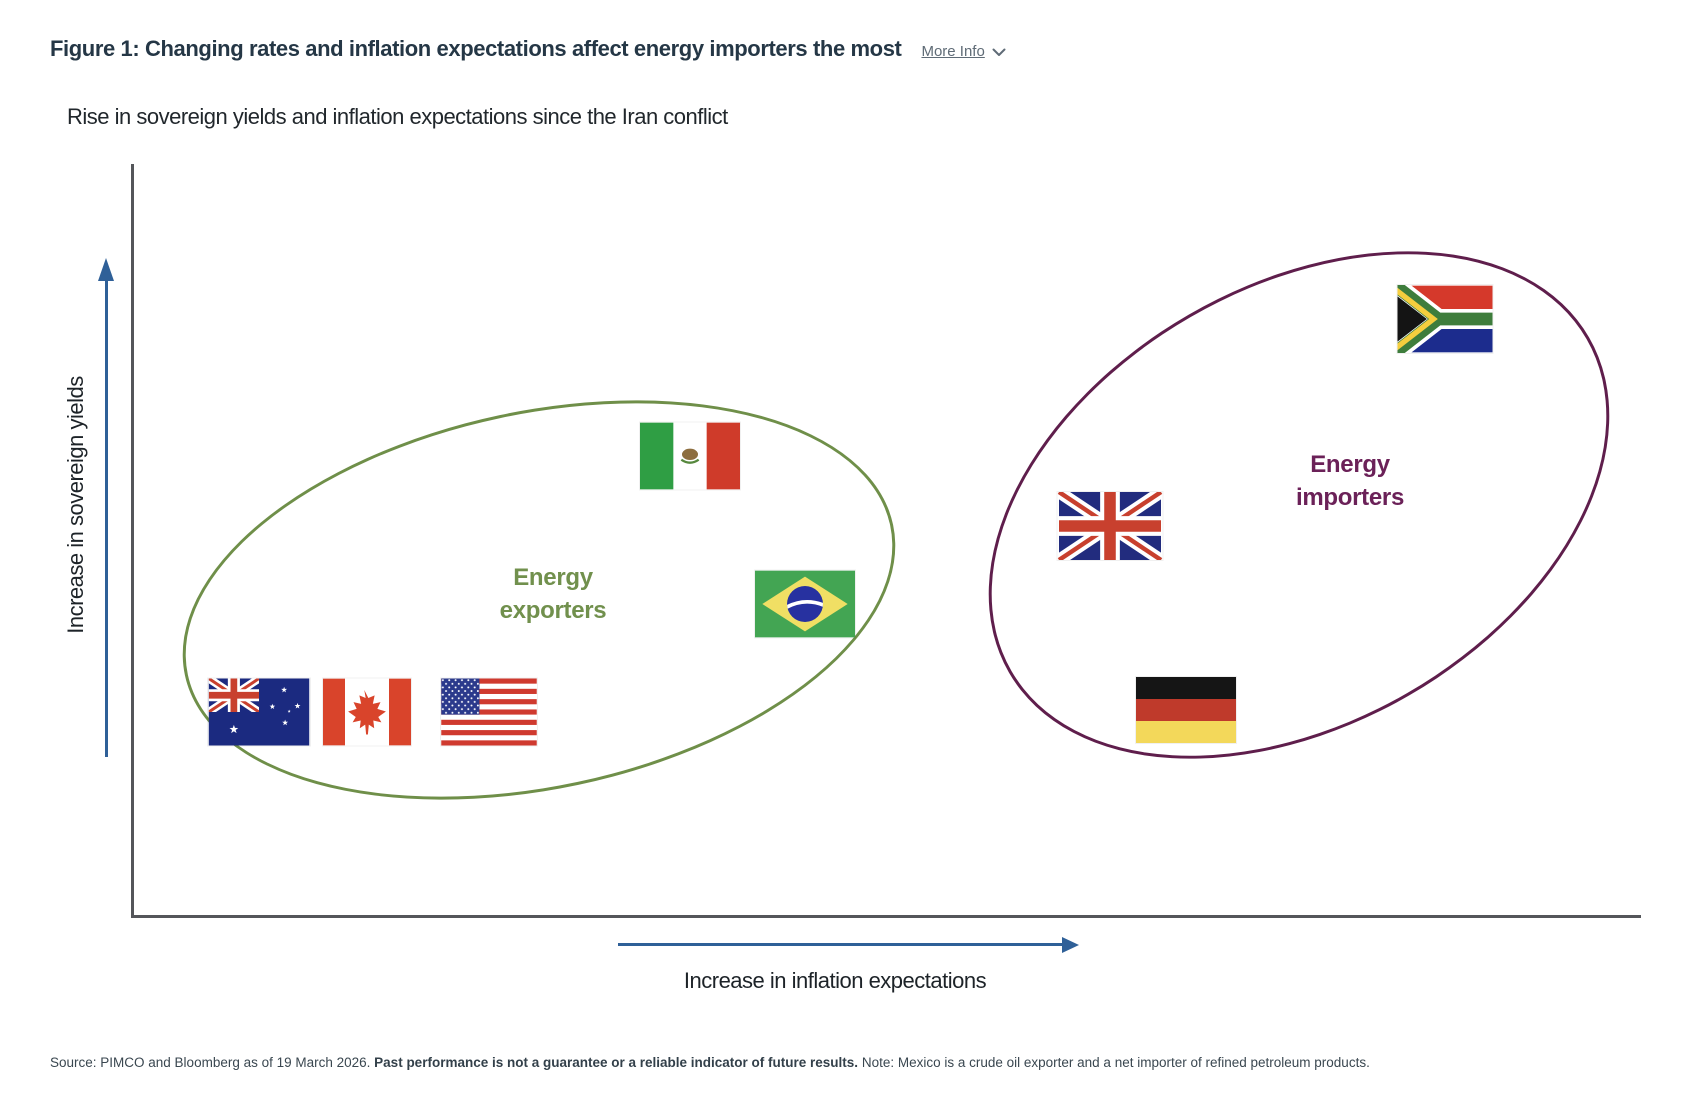 This screenshot has width=1686, height=1108. I want to click on y-axis-arrow, so click(106, 518).